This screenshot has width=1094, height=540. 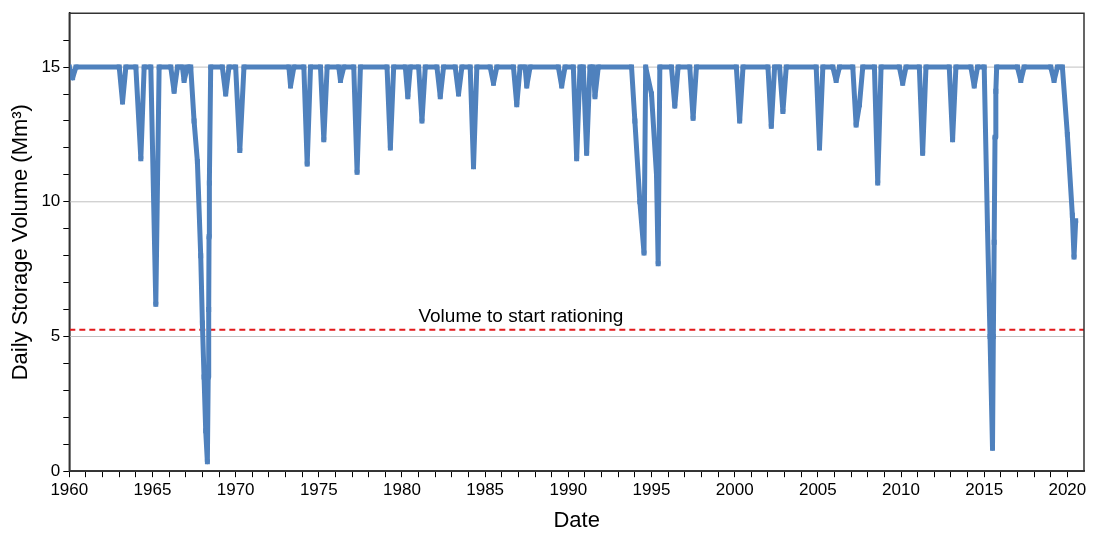 What do you see at coordinates (734, 490) in the screenshot?
I see `x-tick-label: 2000` at bounding box center [734, 490].